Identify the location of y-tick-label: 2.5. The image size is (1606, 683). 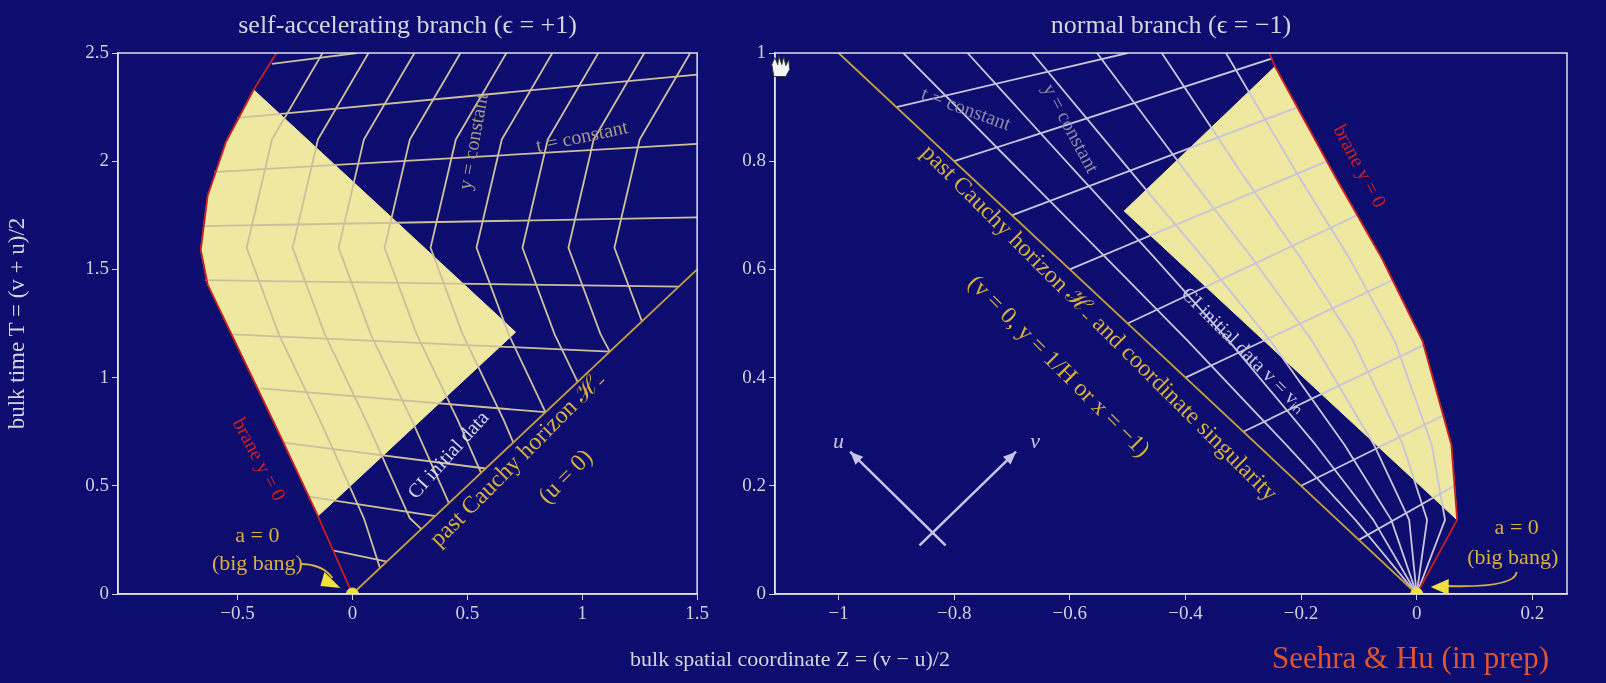
(97, 51).